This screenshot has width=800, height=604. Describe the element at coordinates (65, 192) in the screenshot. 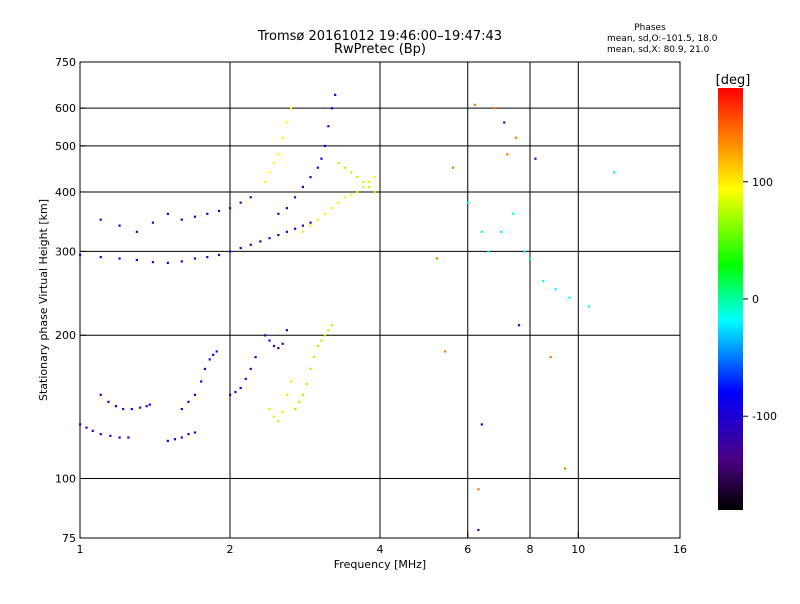

I see `y-tick-label: 400` at that location.